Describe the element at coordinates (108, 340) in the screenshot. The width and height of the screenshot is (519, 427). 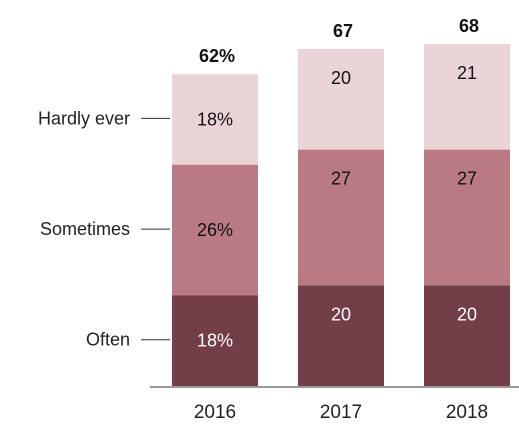
I see `legend-label: Often` at that location.